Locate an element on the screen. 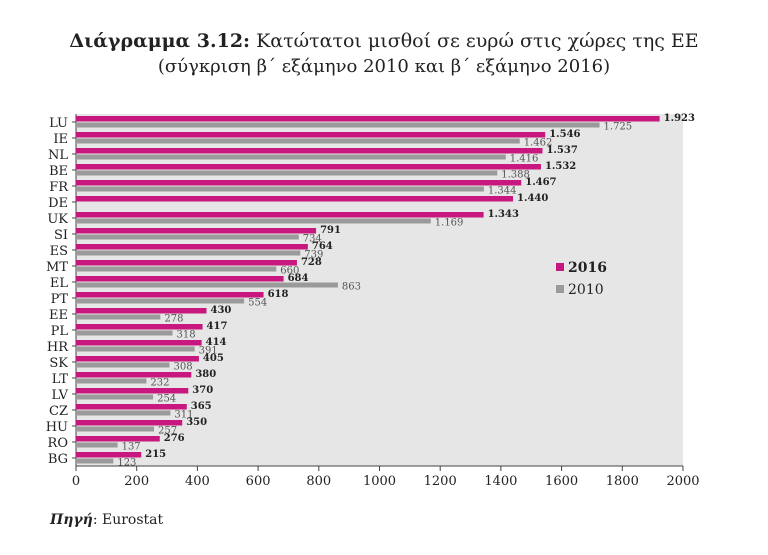 This screenshot has height=555, width=768. x-tick-label: 1800 is located at coordinates (622, 481).